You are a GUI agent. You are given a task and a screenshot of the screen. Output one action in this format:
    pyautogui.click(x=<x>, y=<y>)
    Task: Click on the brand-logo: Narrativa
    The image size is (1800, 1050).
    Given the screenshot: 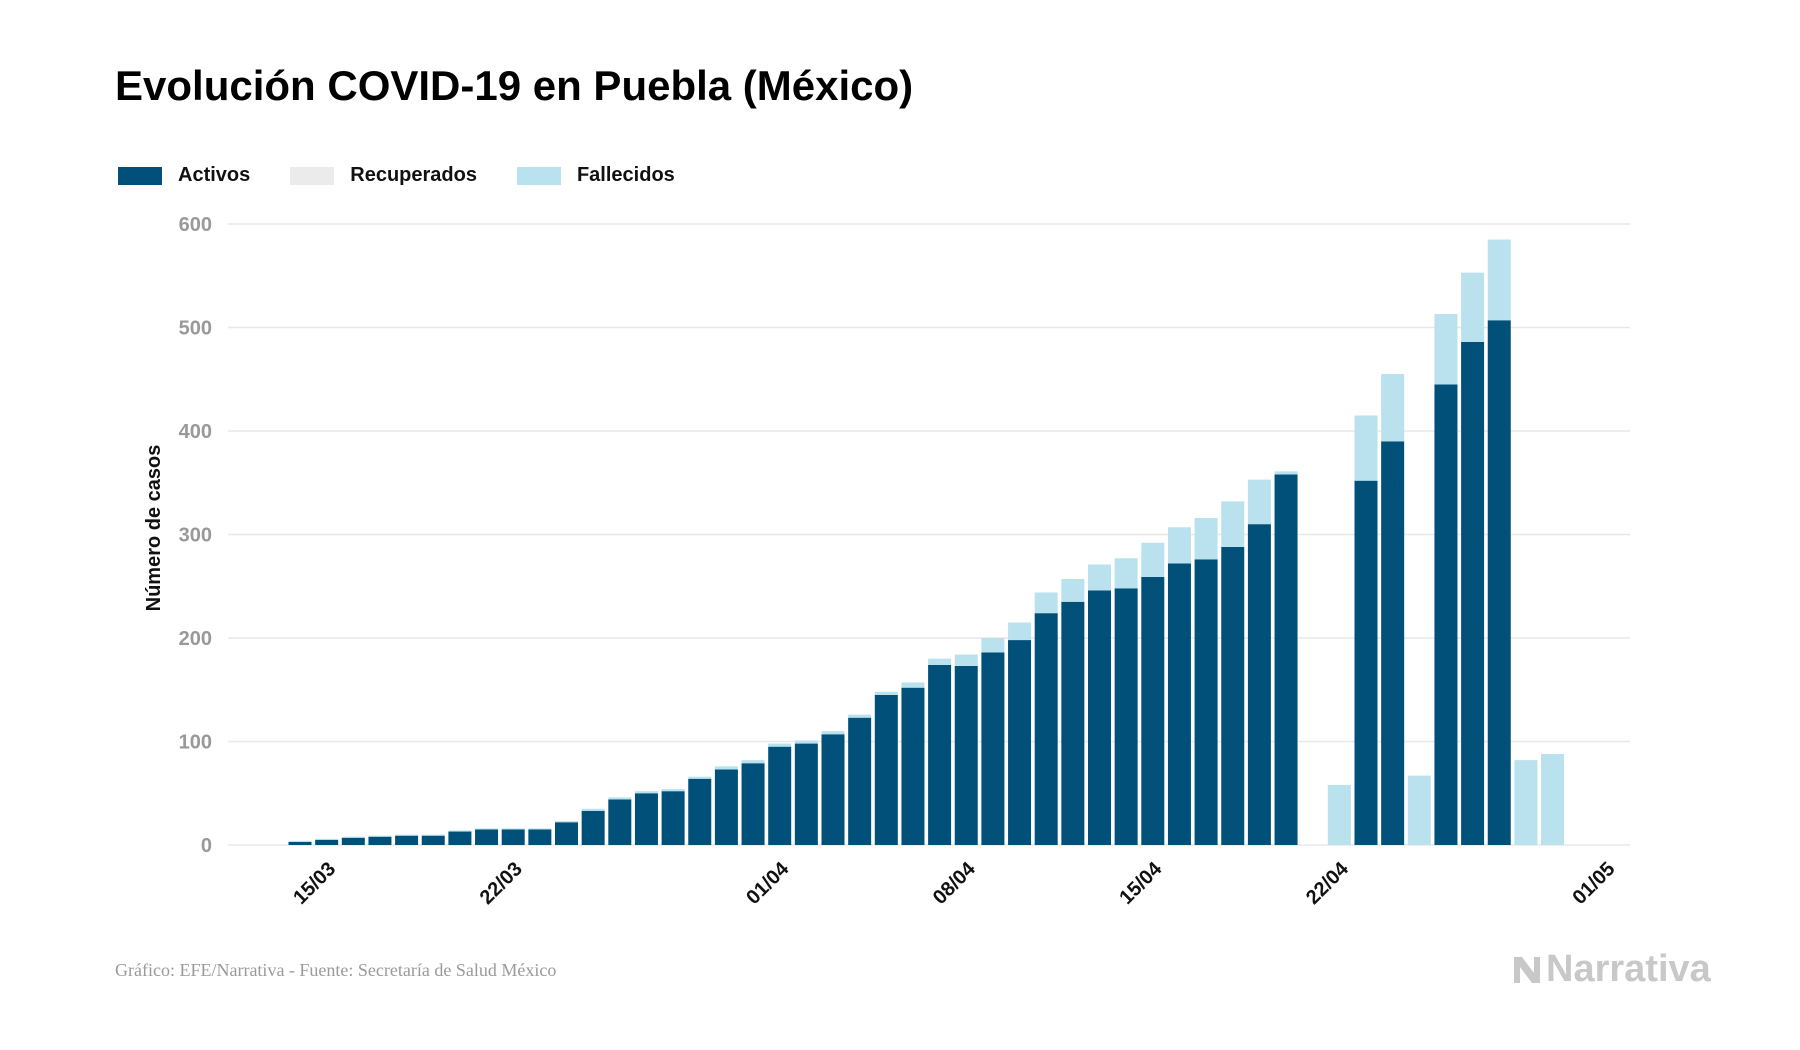 What is the action you would take?
    pyautogui.click(x=1611, y=969)
    